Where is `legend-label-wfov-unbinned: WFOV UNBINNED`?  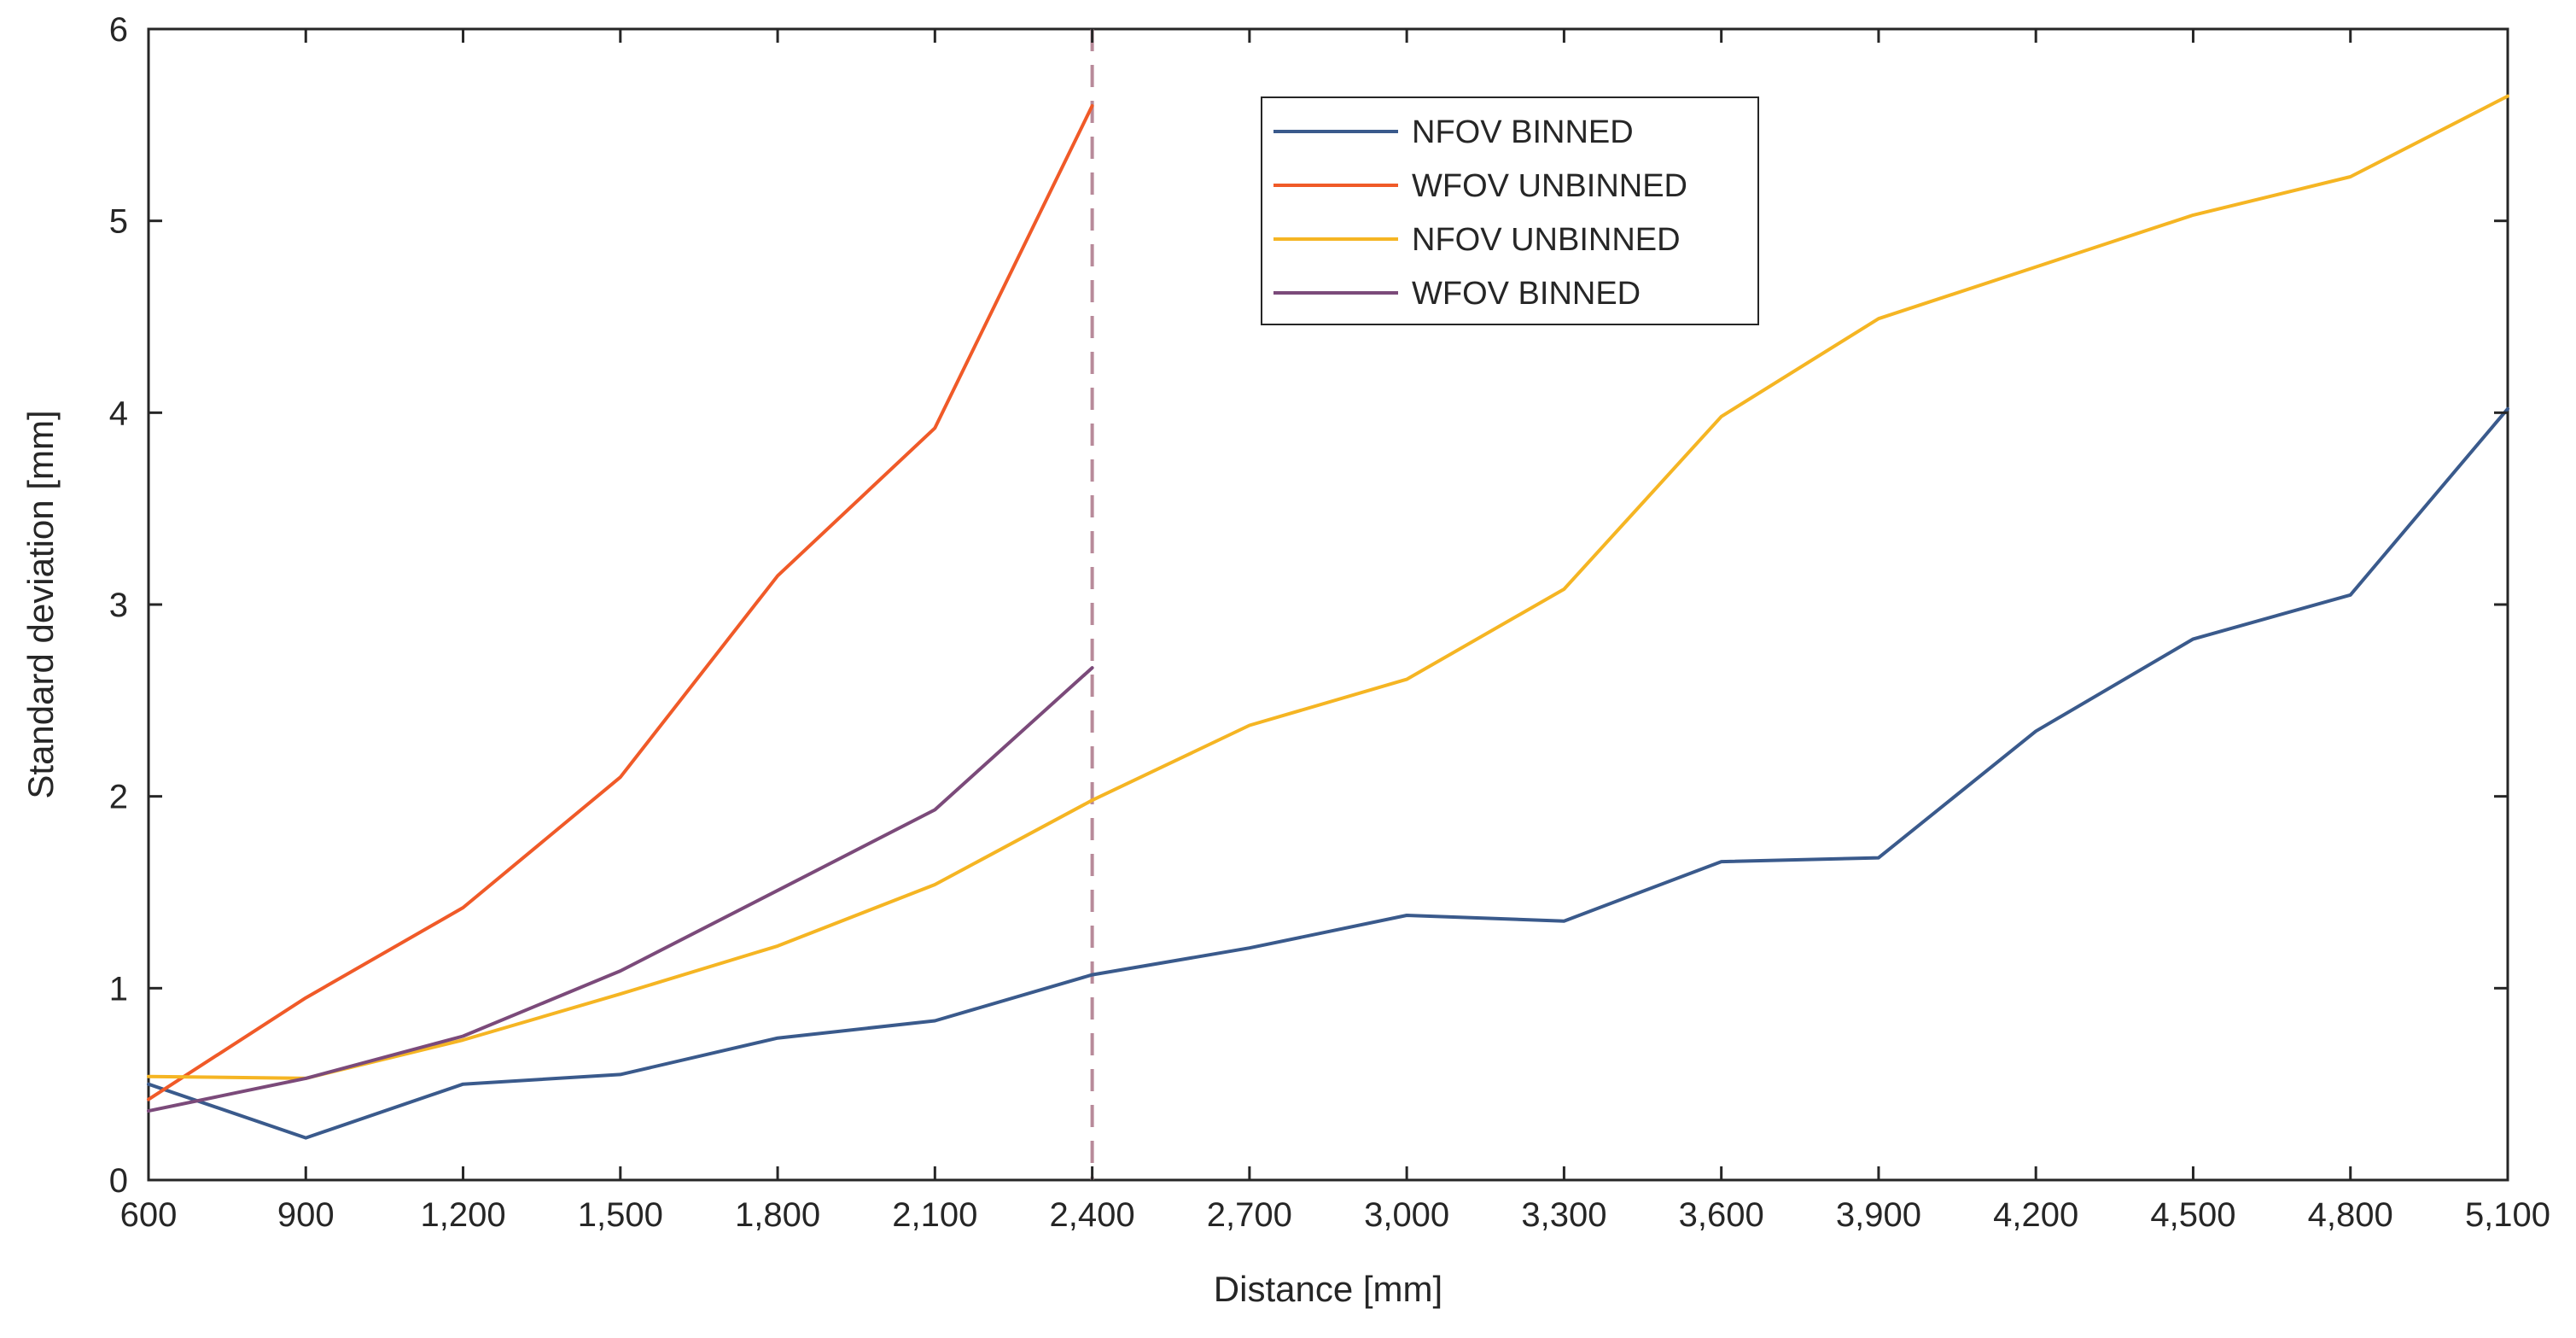
legend-label-wfov-unbinned: WFOV UNBINNED is located at coordinates (1549, 186).